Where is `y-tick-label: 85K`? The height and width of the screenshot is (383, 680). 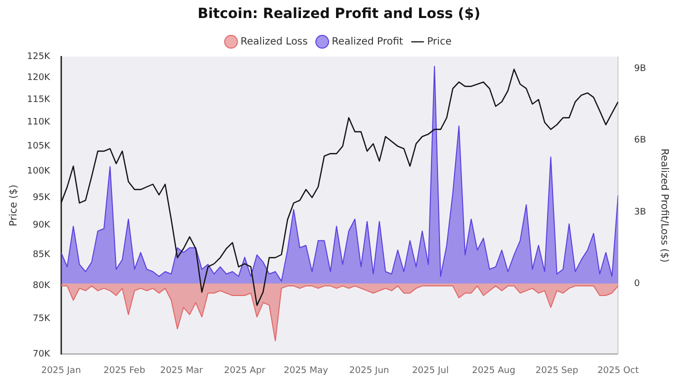 y-tick-label: 85K is located at coordinates (42, 255).